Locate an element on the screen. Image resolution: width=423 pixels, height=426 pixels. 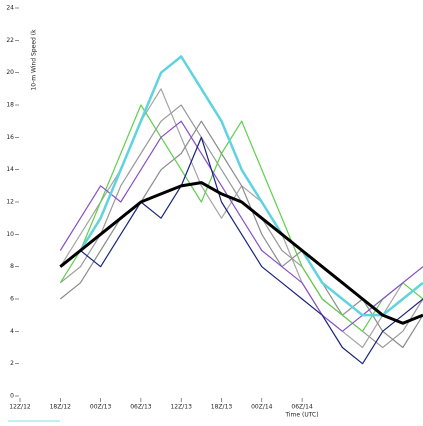
y-tick-label: 20 is located at coordinates (10, 72).